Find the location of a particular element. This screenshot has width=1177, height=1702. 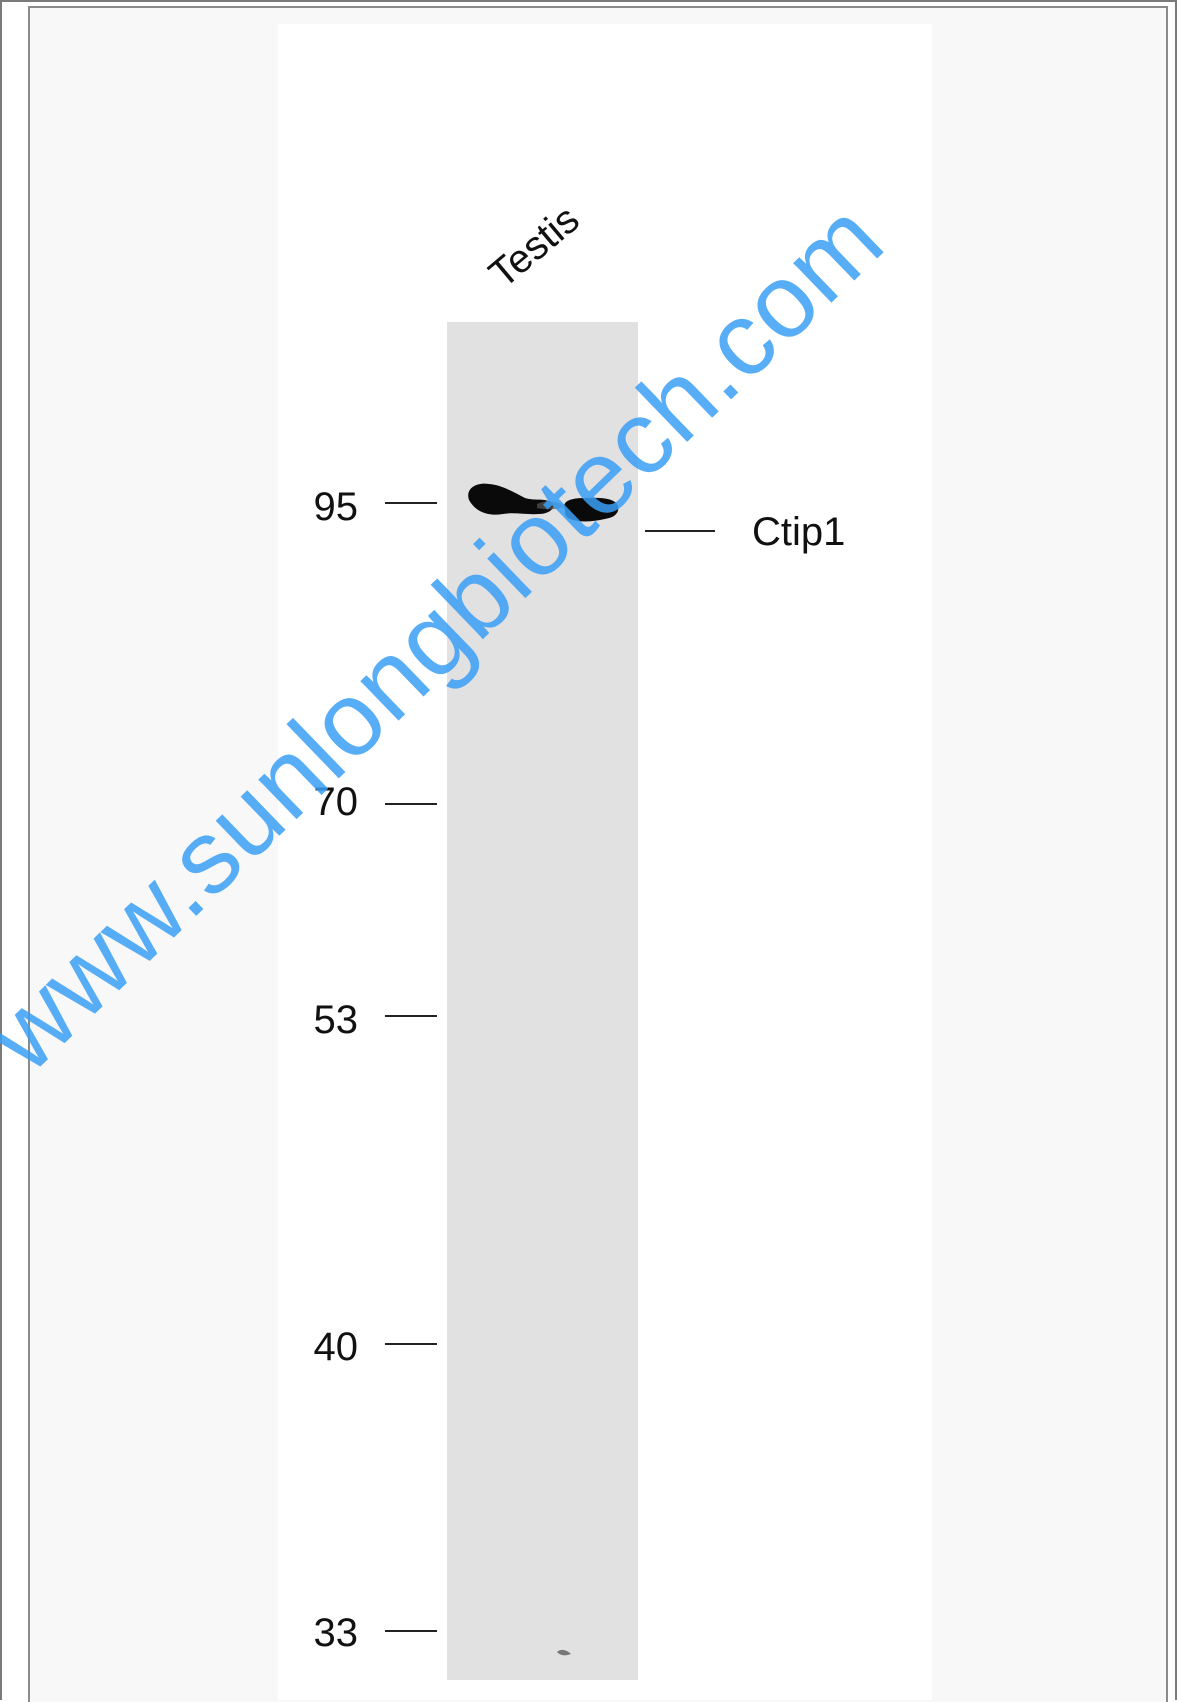

lane-artifact is located at coordinates (564, 1652).